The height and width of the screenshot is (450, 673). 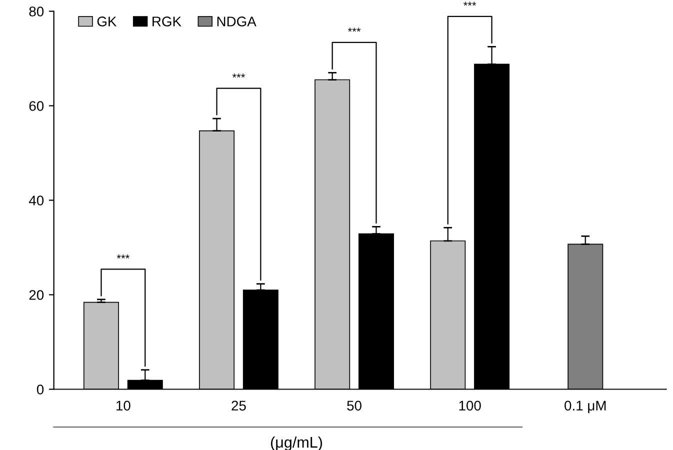 What do you see at coordinates (167, 21) in the screenshot?
I see `legend-label: RGK` at bounding box center [167, 21].